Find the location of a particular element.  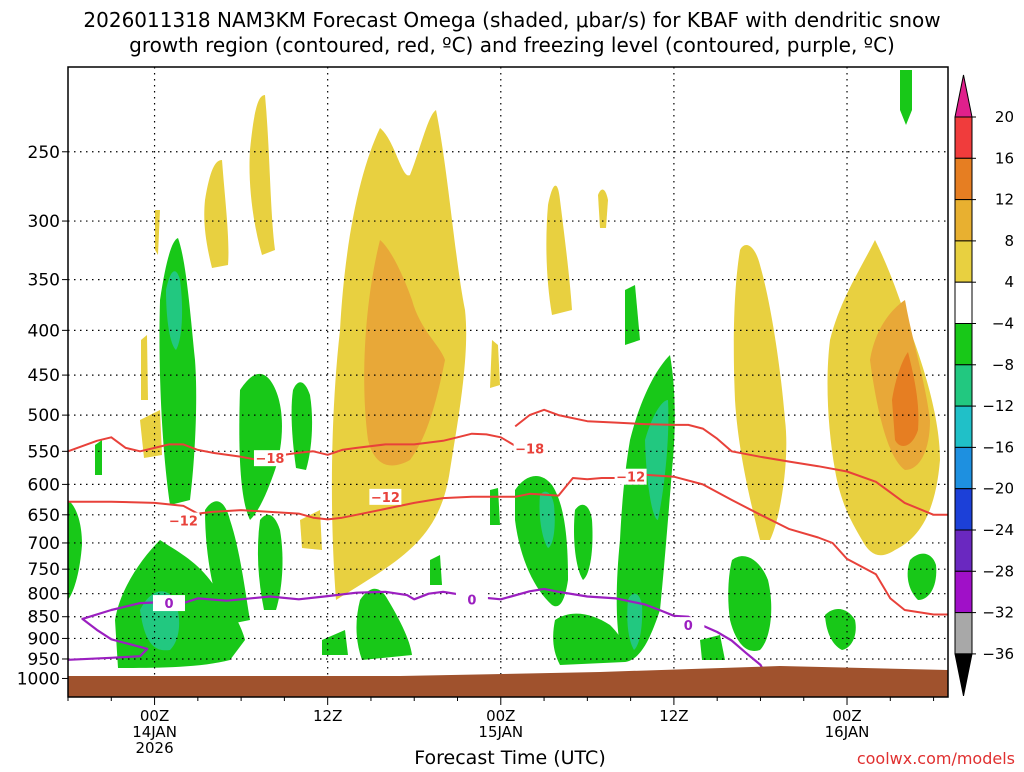

colorbar-label: 4 is located at coordinates (1009, 282).